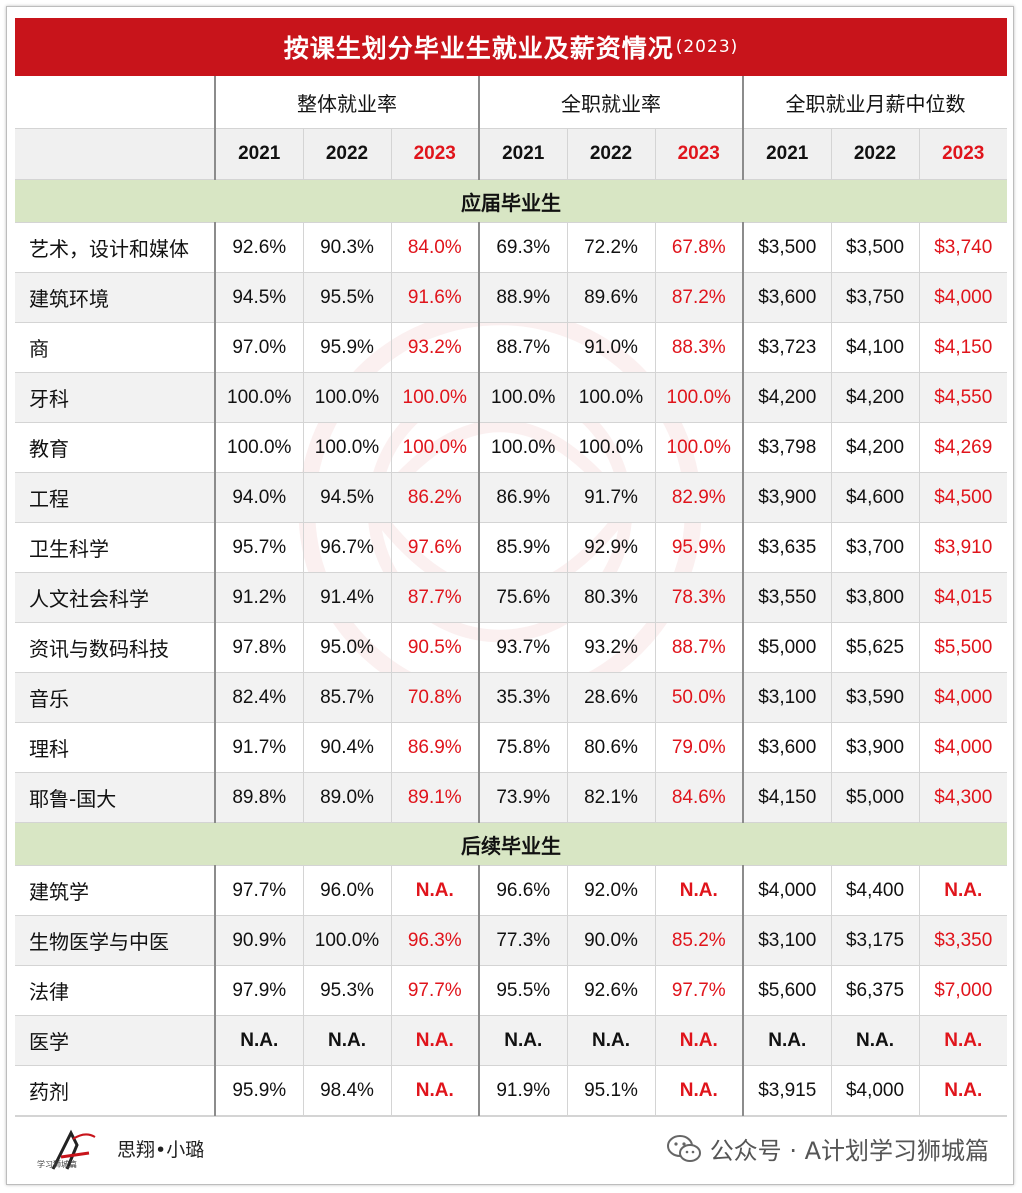 The height and width of the screenshot is (1193, 1022). I want to click on wechat-icon, so click(683, 1148).